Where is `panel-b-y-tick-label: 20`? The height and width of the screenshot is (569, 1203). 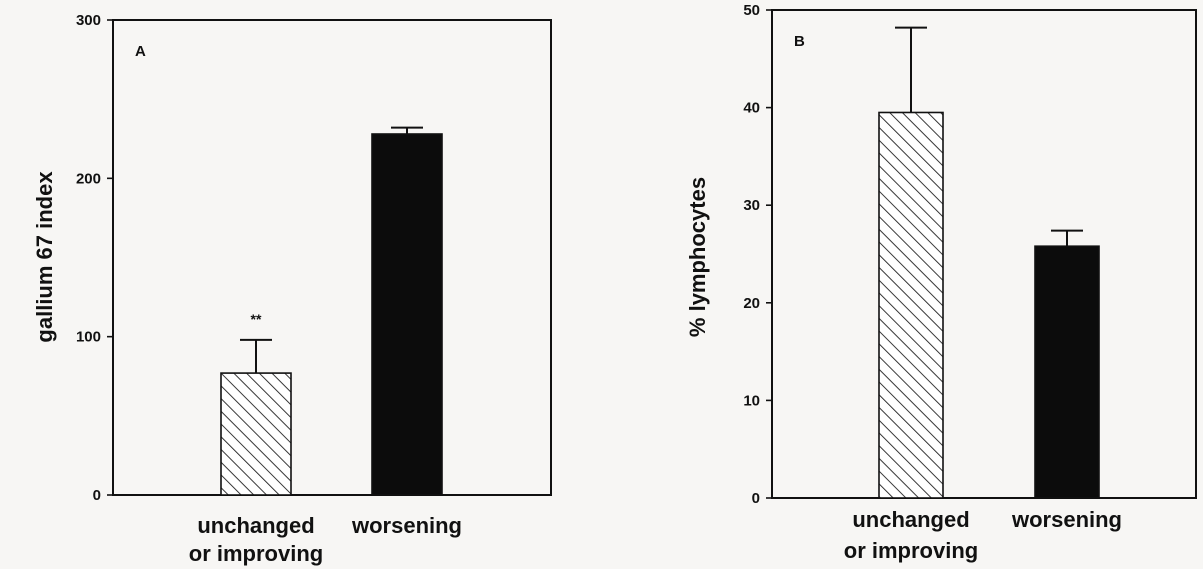 panel-b-y-tick-label: 20 is located at coordinates (751, 303).